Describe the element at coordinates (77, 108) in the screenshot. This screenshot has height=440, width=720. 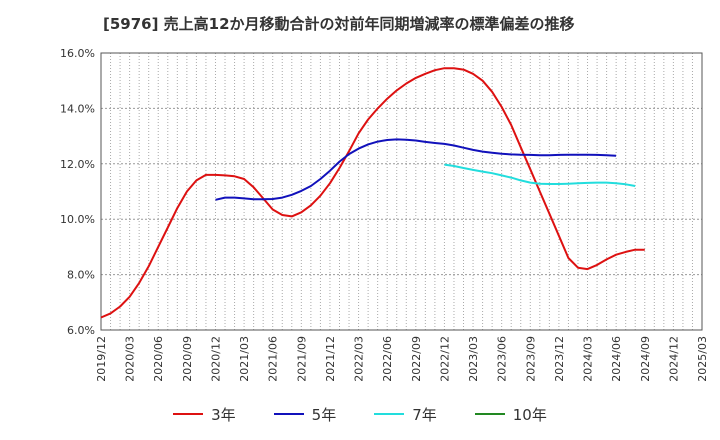
I see `y-tick-label: 14.0%` at that location.